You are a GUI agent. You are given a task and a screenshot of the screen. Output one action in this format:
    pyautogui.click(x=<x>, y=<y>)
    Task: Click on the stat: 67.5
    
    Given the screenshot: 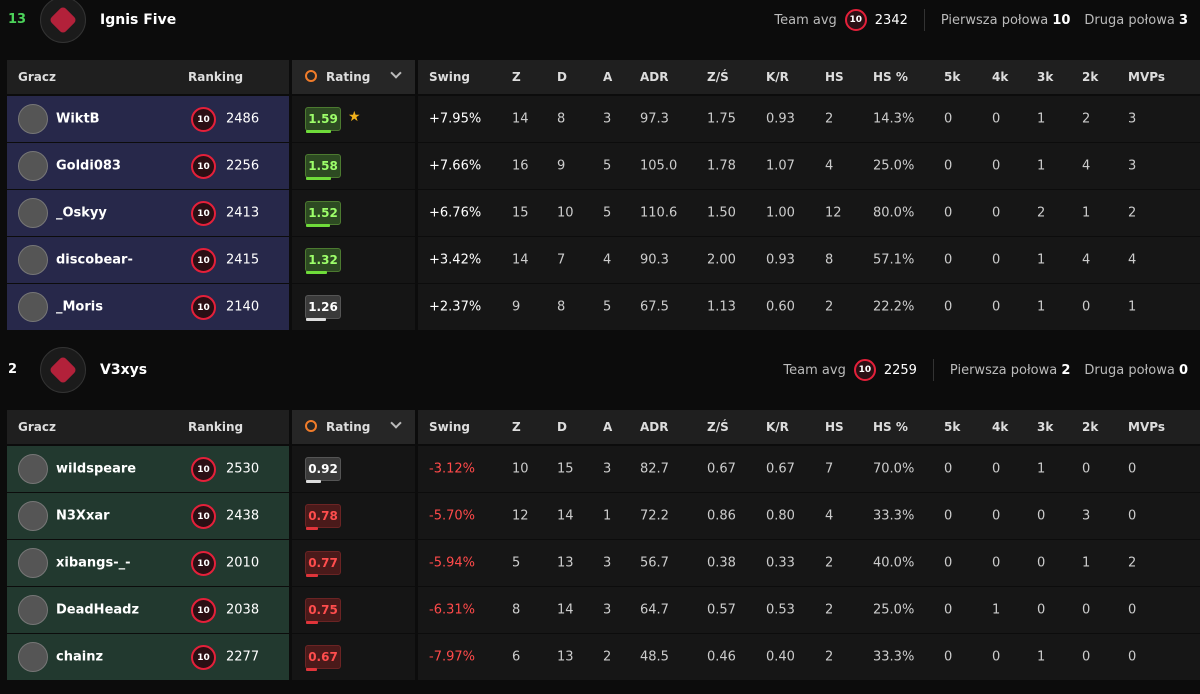 What is the action you would take?
    pyautogui.click(x=654, y=307)
    